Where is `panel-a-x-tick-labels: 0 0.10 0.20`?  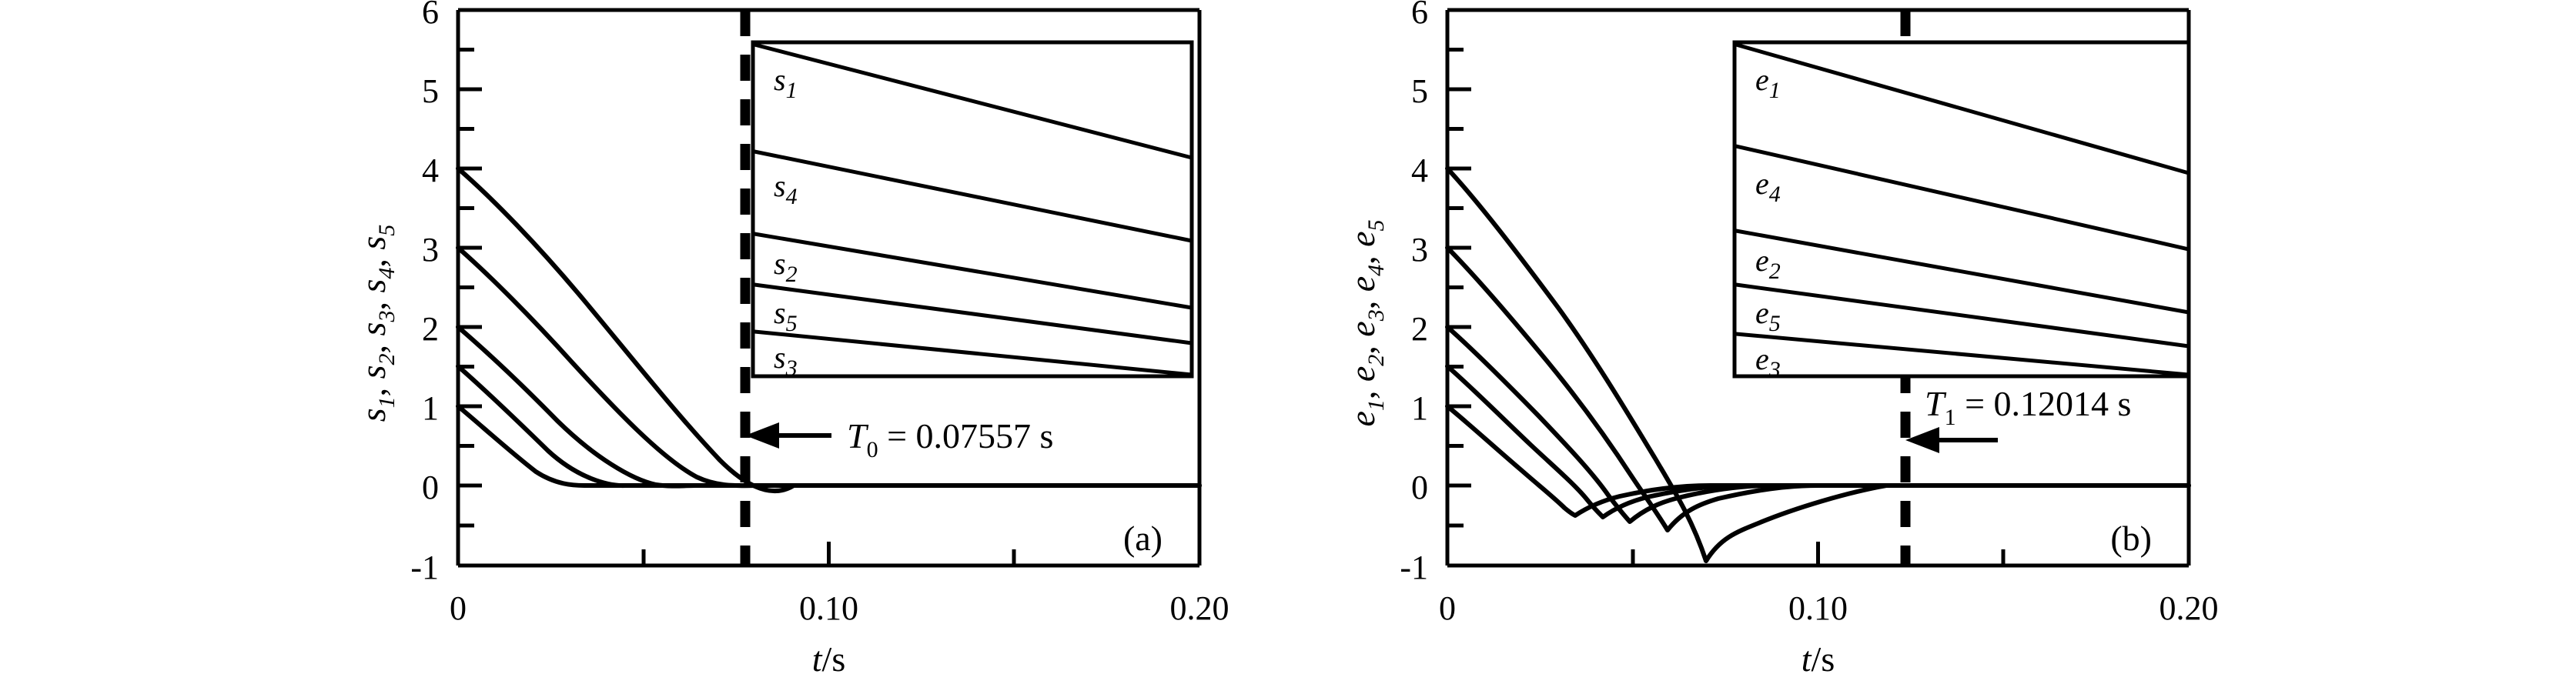 panel-a-x-tick-labels: 0 0.10 0.20 is located at coordinates (839, 608).